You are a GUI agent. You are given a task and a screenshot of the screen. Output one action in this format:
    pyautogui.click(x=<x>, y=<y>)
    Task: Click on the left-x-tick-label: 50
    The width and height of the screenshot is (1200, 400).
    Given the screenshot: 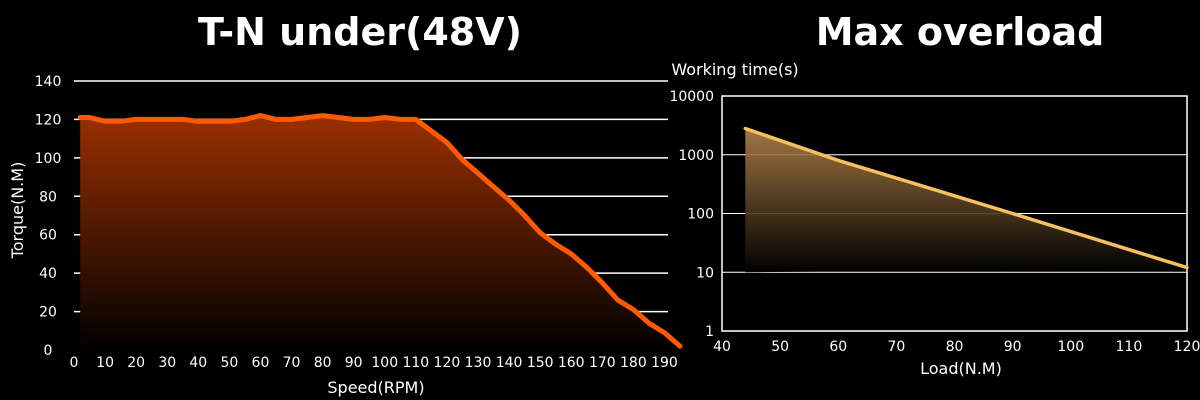 What is the action you would take?
    pyautogui.click(x=229, y=363)
    